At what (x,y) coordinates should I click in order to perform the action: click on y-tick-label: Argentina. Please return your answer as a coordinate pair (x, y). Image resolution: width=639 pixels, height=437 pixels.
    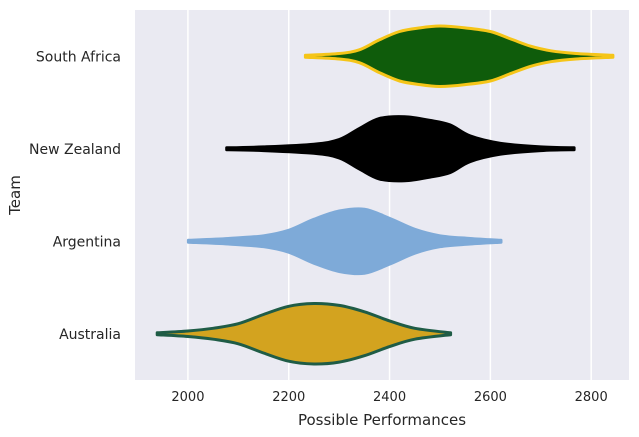
    Looking at the image, I should click on (87, 242).